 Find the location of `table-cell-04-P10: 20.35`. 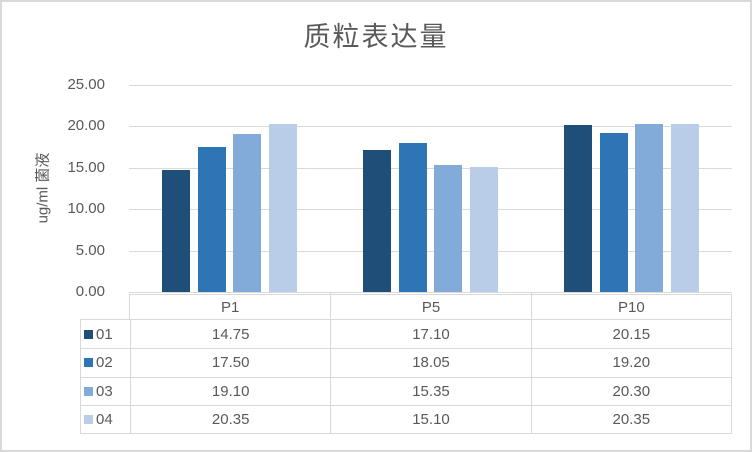

table-cell-04-P10: 20.35 is located at coordinates (630, 418).